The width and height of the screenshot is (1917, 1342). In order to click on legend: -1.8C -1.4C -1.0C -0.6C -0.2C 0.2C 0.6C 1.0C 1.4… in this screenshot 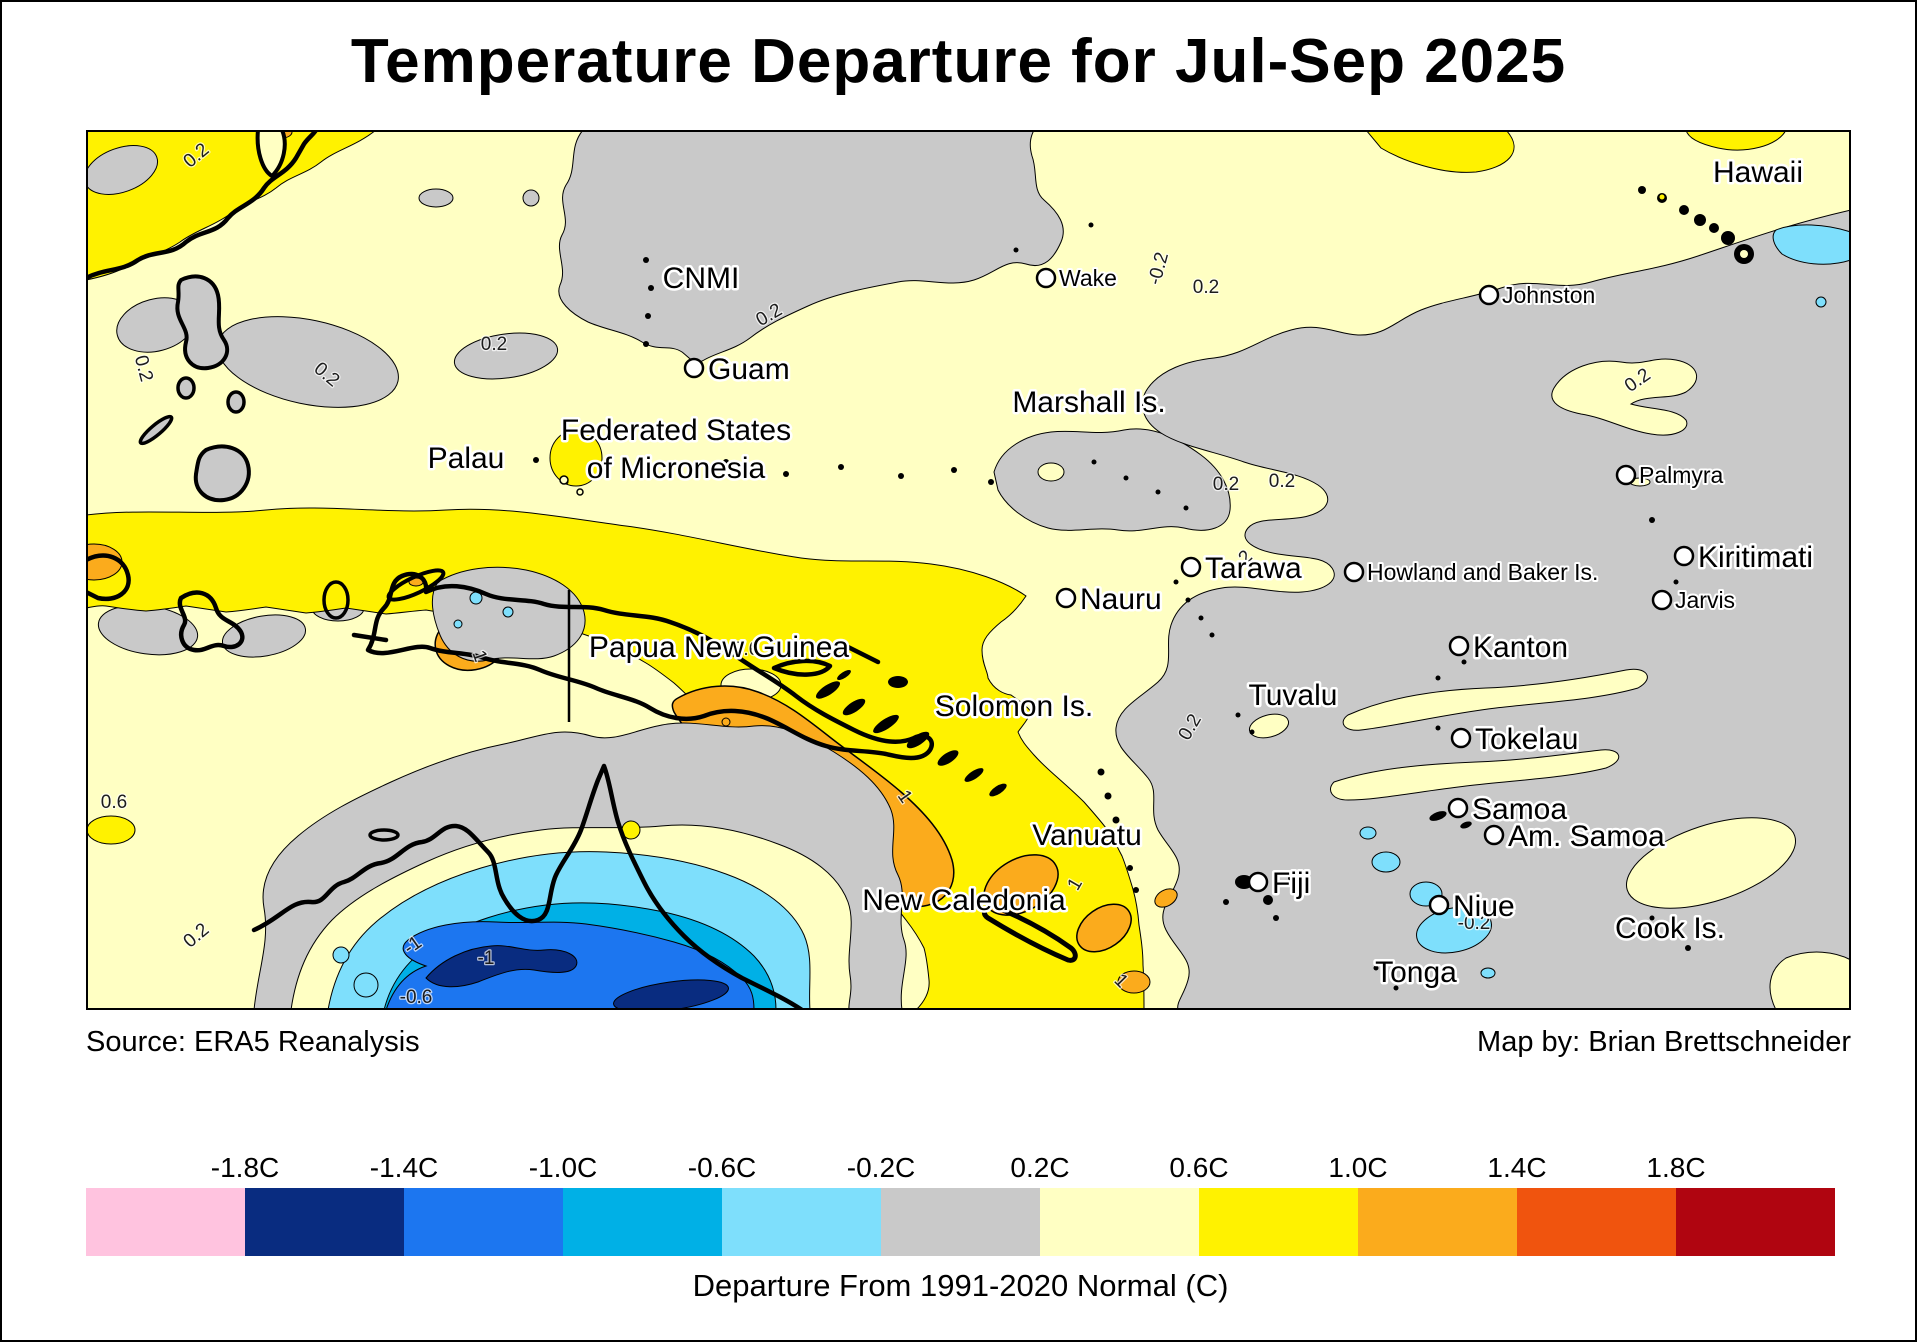, I will do `click(960, 1226)`.